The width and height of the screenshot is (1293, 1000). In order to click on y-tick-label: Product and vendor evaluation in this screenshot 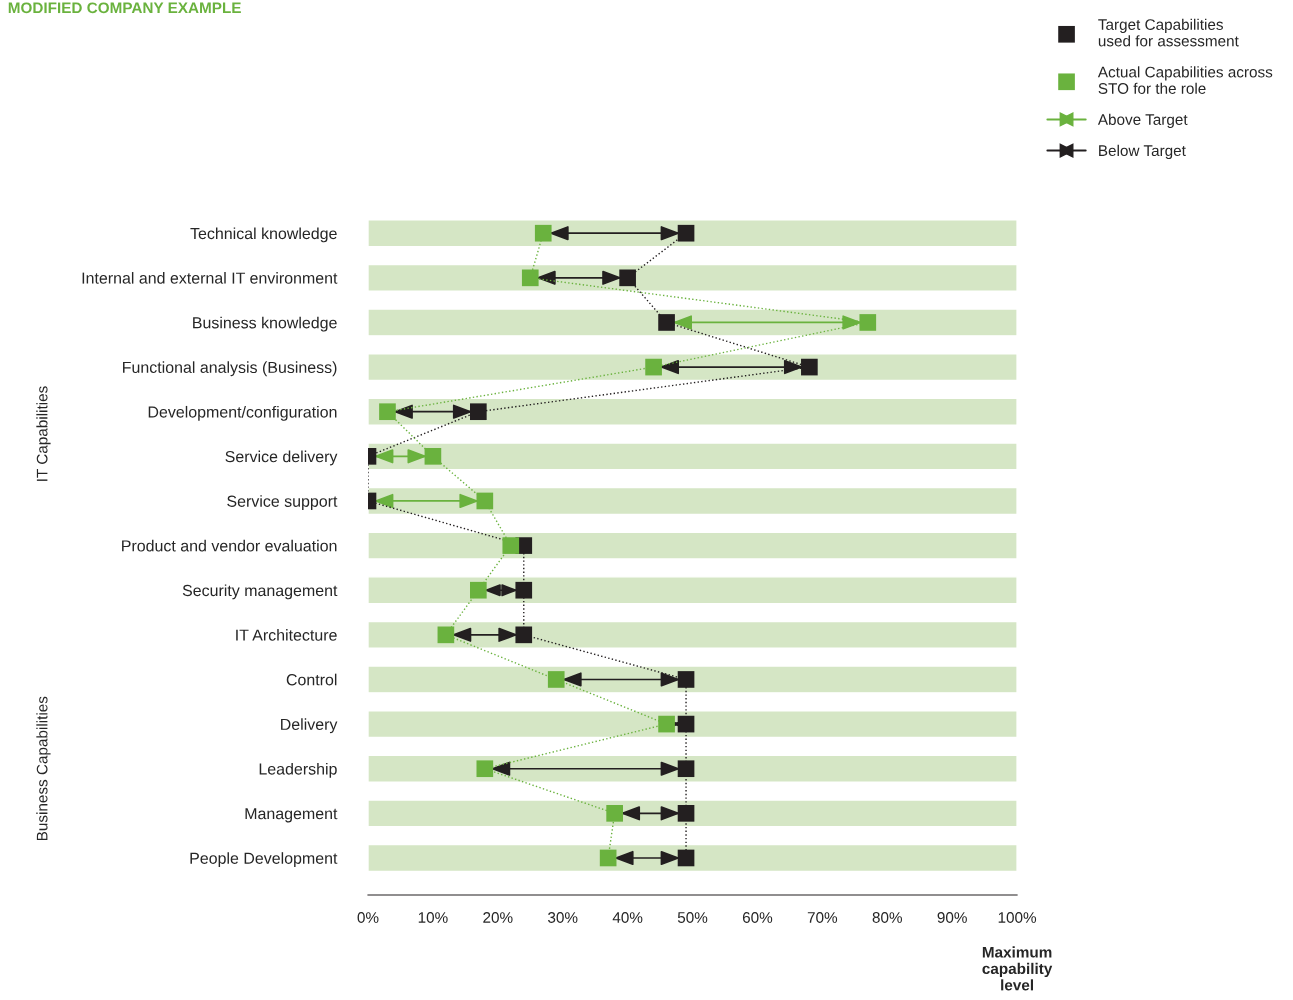, I will do `click(229, 545)`.